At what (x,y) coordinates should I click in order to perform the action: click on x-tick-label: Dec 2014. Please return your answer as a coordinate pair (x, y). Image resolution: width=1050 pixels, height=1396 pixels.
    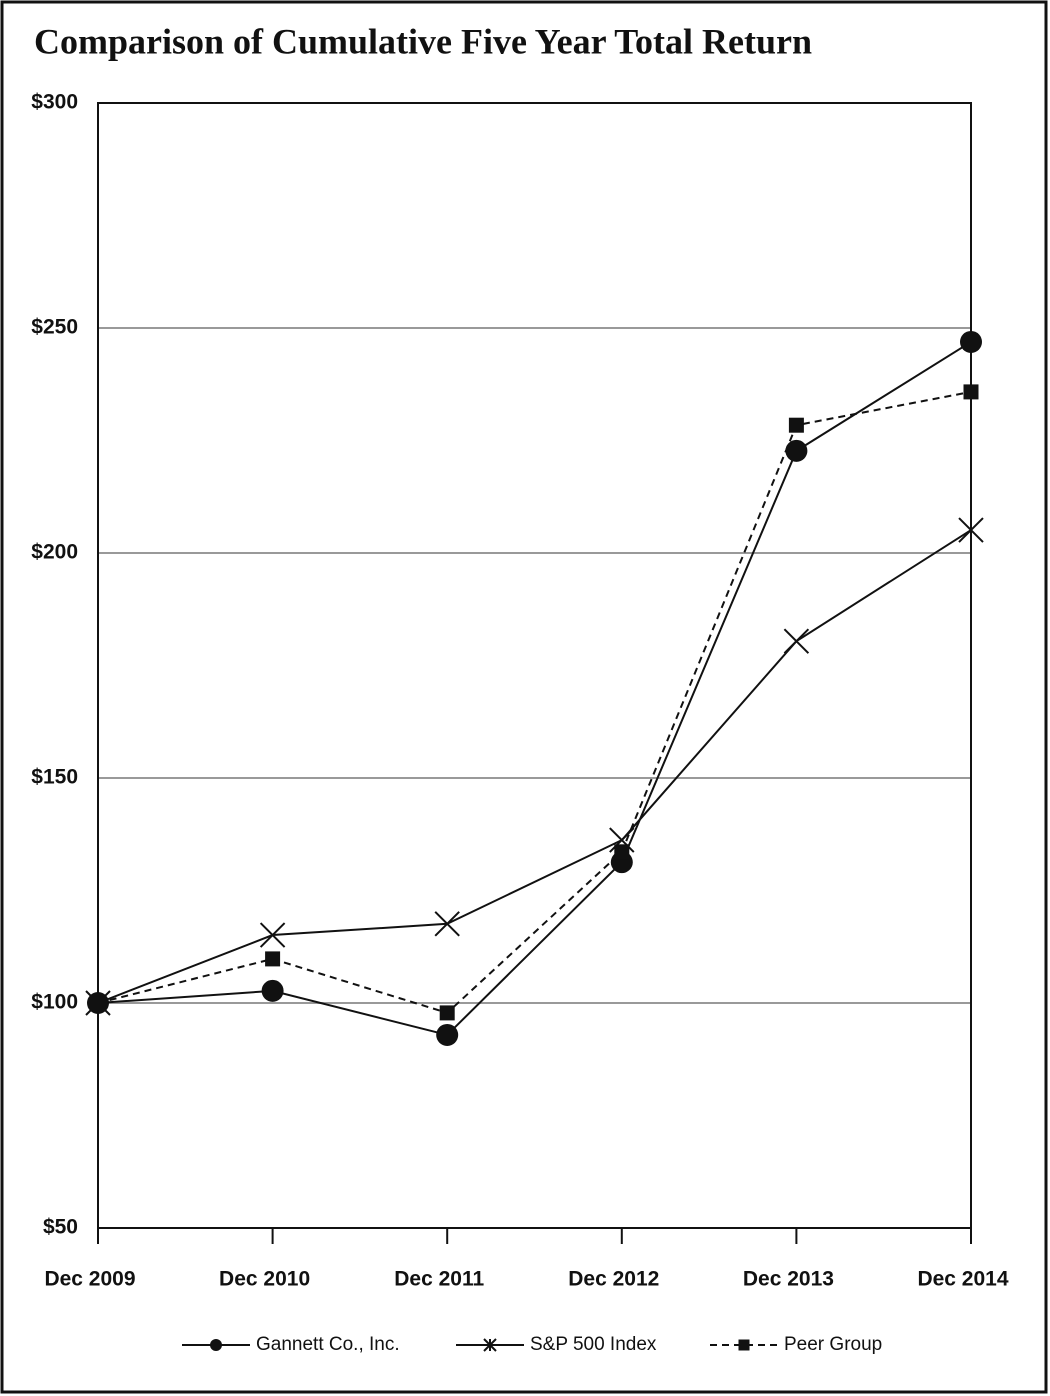
    Looking at the image, I should click on (962, 1279).